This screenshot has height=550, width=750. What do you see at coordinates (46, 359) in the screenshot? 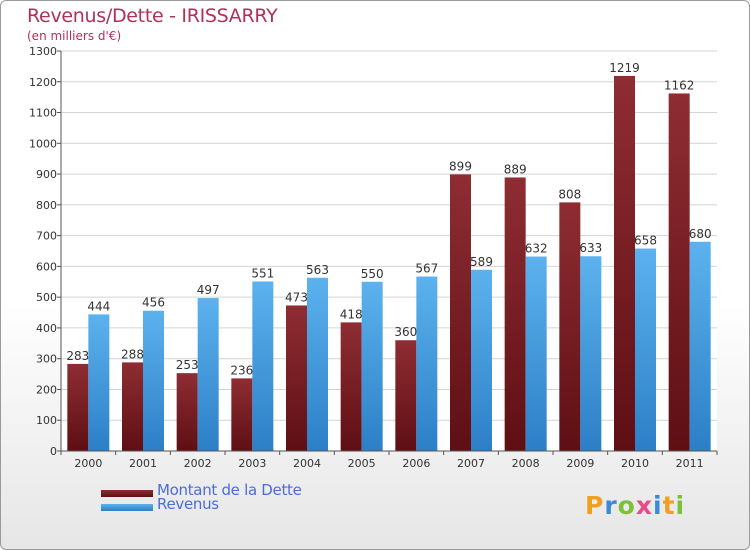
I see `y-tick-label: 300` at bounding box center [46, 359].